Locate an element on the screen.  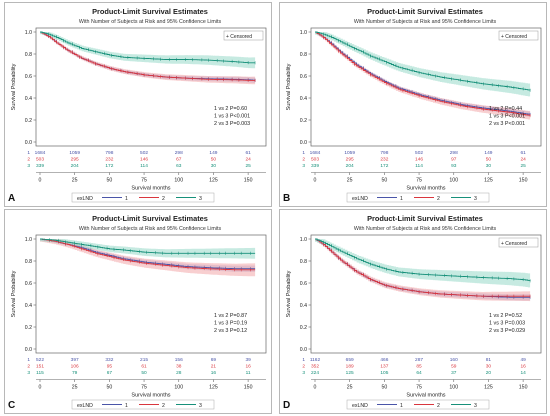
panel-letter: B is located at coordinates (286, 198).